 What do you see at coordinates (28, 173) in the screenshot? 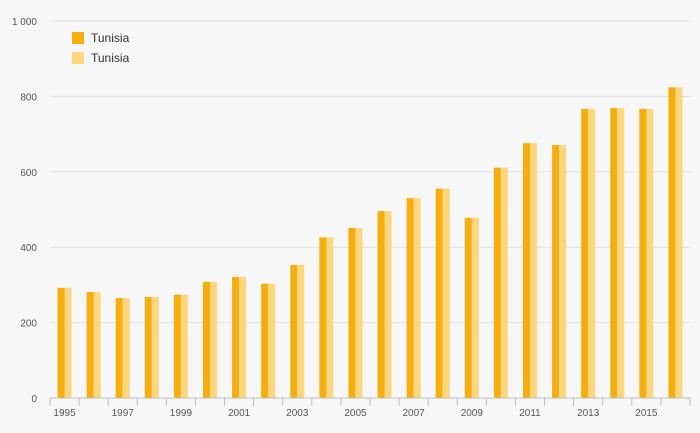
I see `y-tick-label: 600` at bounding box center [28, 173].